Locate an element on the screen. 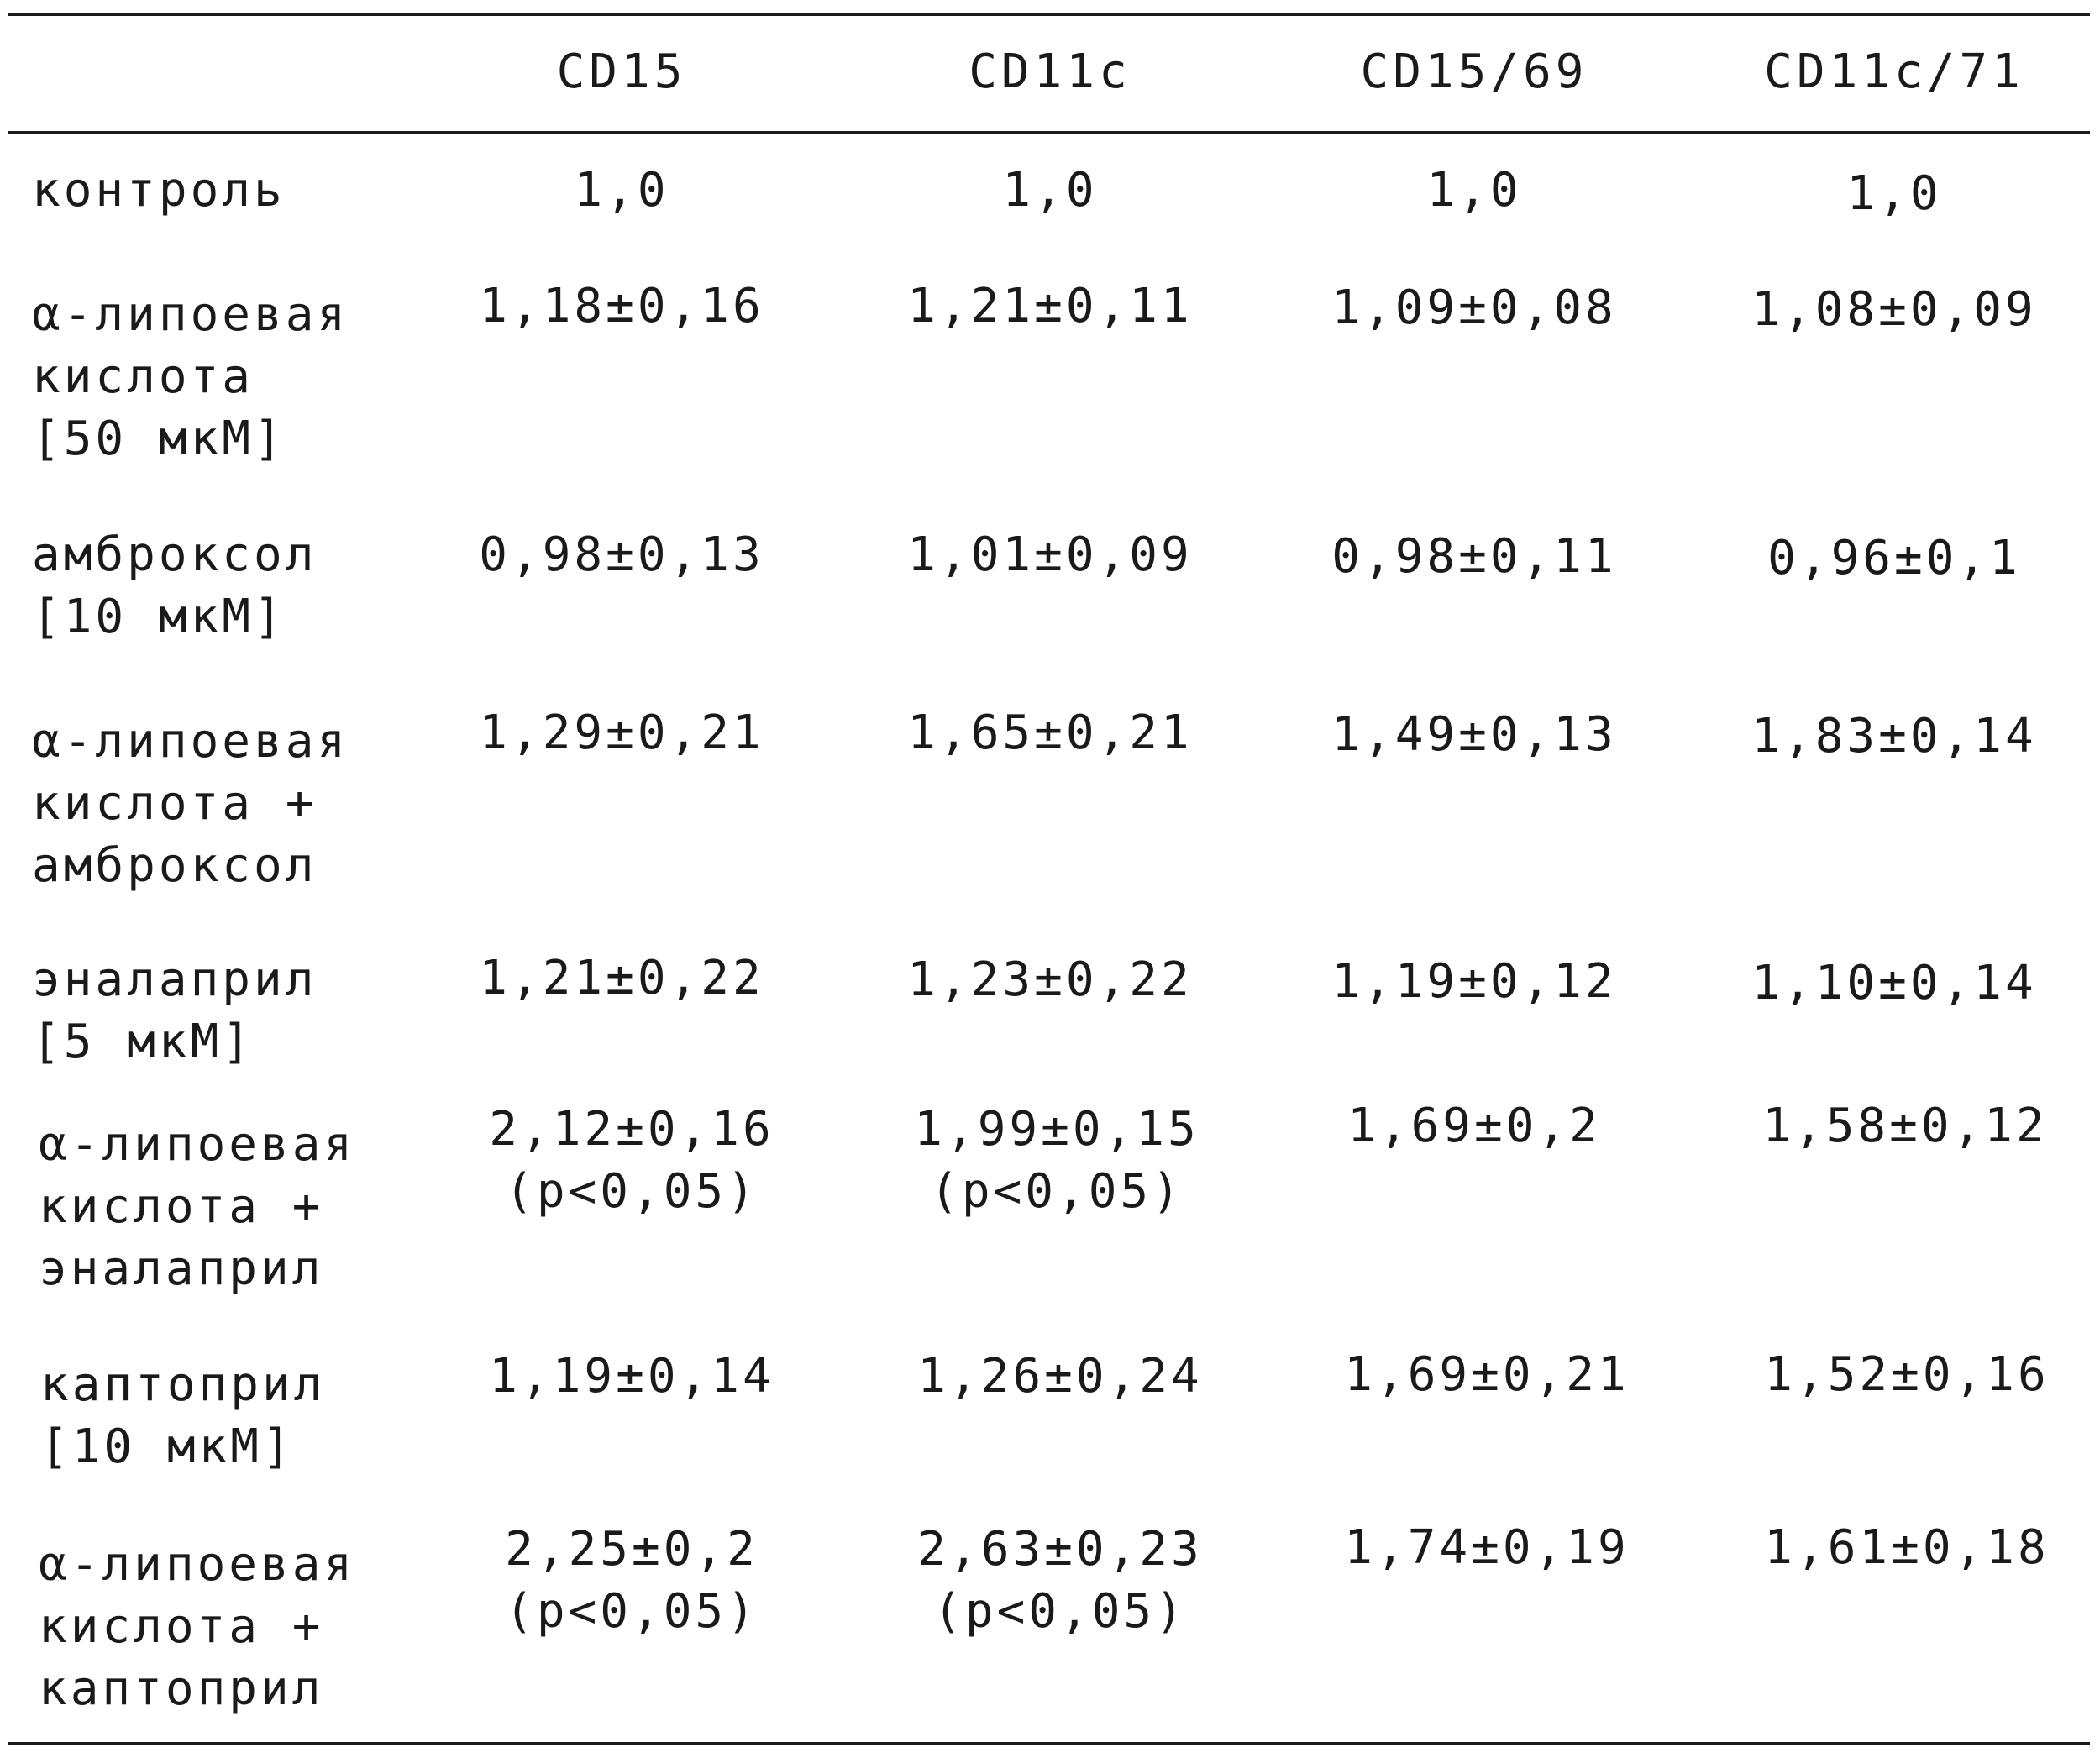  column-header-cd15: CD15 is located at coordinates (621, 72).